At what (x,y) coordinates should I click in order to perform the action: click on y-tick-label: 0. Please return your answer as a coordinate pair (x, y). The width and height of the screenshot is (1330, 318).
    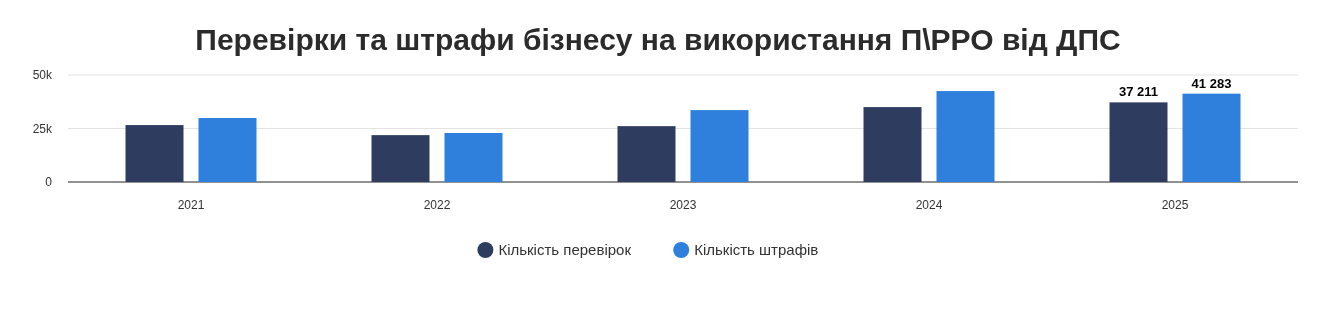
    Looking at the image, I should click on (49, 182).